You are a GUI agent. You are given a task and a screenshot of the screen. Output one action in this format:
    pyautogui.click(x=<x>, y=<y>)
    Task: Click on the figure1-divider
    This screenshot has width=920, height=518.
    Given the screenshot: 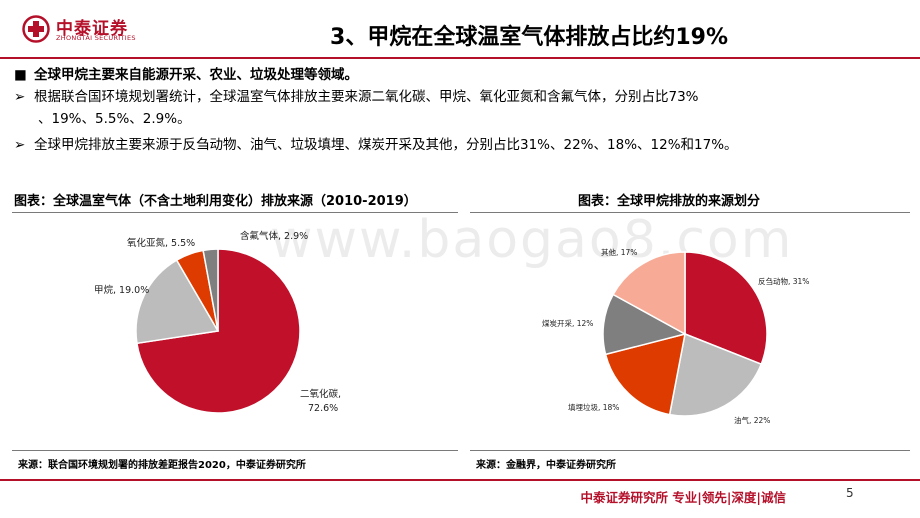 What is the action you would take?
    pyautogui.click(x=235, y=212)
    